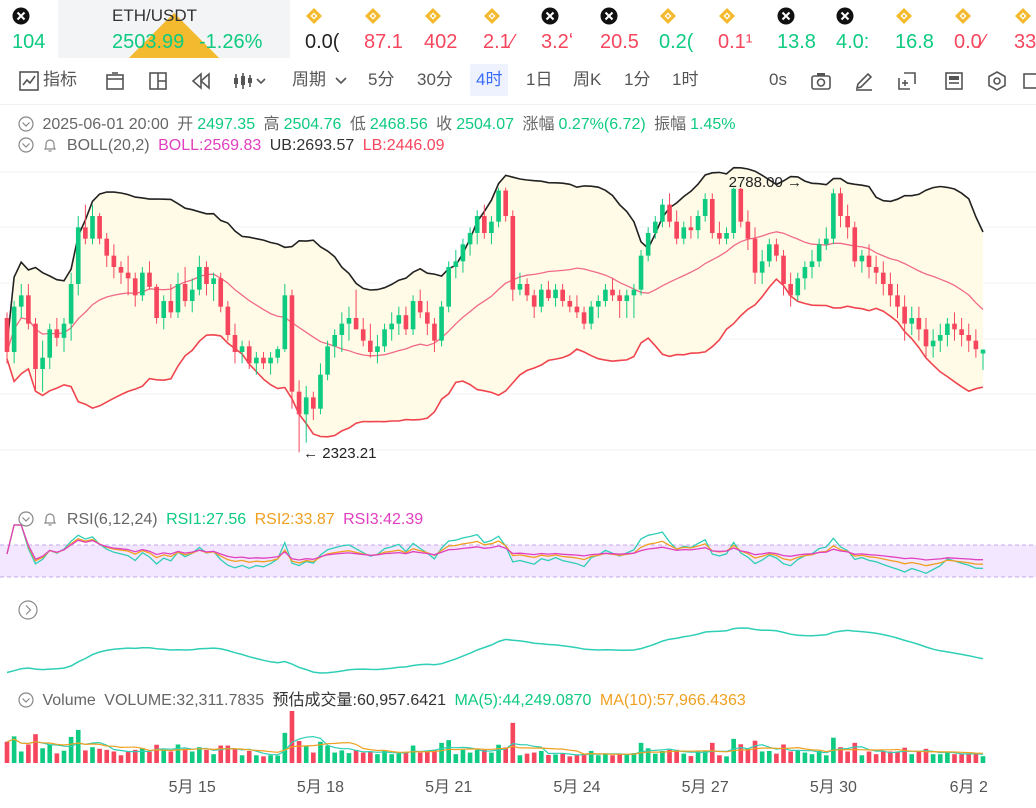 The width and height of the screenshot is (1036, 808). Describe the element at coordinates (914, 42) in the screenshot. I see `ticker-value: 16.8` at that location.